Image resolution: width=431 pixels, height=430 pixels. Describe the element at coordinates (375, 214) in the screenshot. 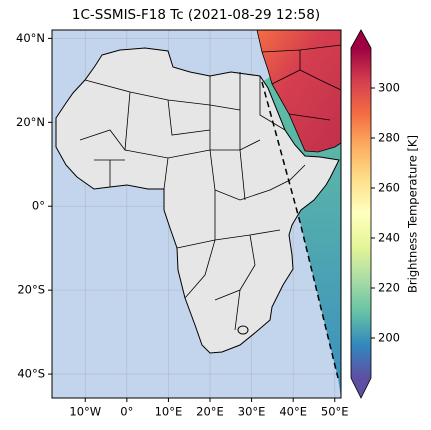

I see `colorbar: 200 220 240 260 280 300` at that location.